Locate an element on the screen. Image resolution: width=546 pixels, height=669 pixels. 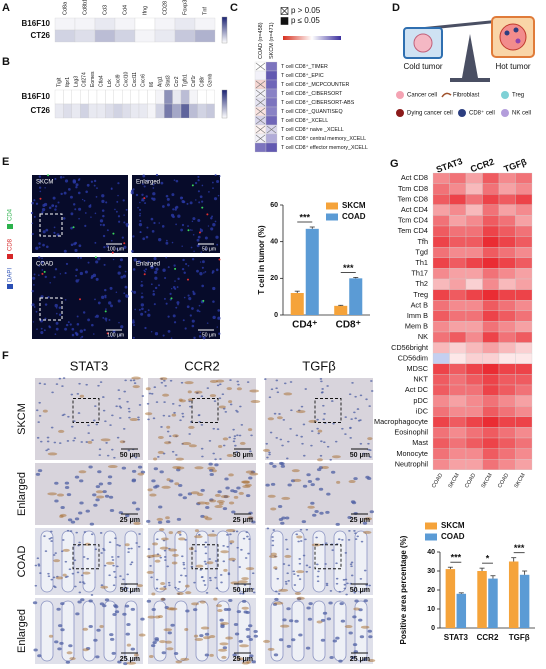
panel-label: C is located at coordinates (234, 8).